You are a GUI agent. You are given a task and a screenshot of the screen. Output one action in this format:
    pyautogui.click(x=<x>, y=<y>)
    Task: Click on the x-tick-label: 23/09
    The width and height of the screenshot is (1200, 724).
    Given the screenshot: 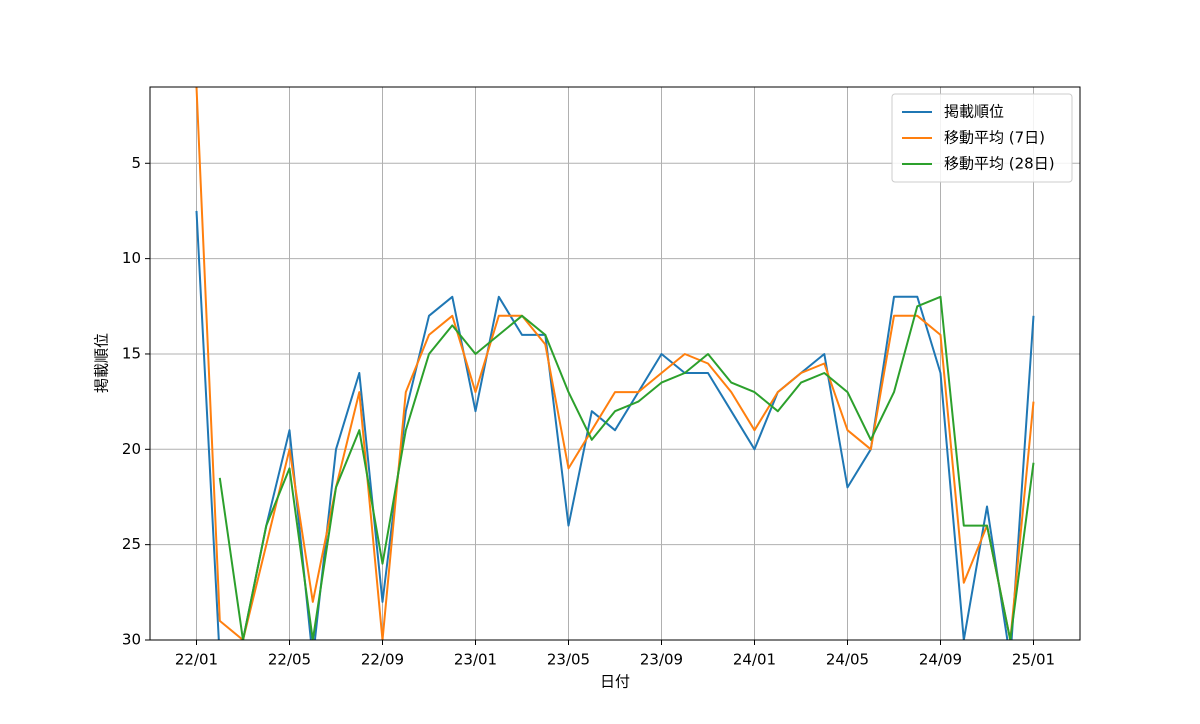 What is the action you would take?
    pyautogui.click(x=661, y=660)
    